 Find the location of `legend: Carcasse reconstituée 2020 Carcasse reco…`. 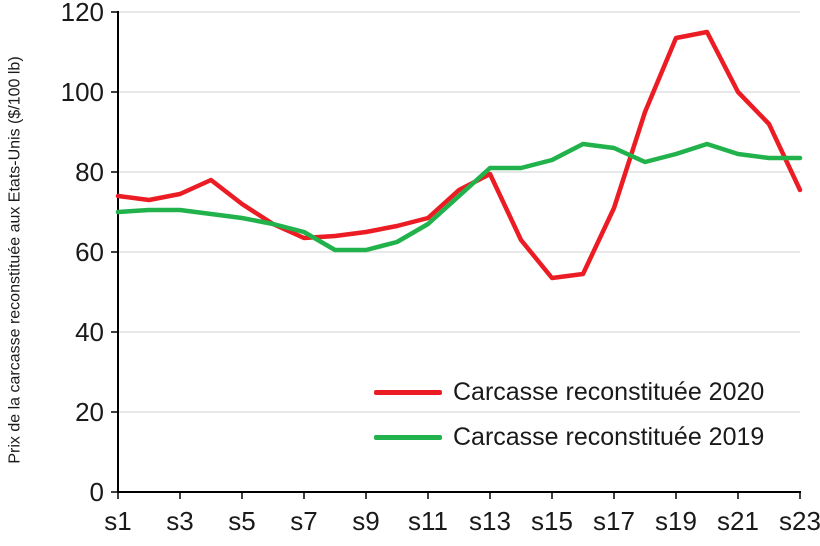

legend: Carcasse reconstituée 2020 Carcasse reco… is located at coordinates (569, 415).